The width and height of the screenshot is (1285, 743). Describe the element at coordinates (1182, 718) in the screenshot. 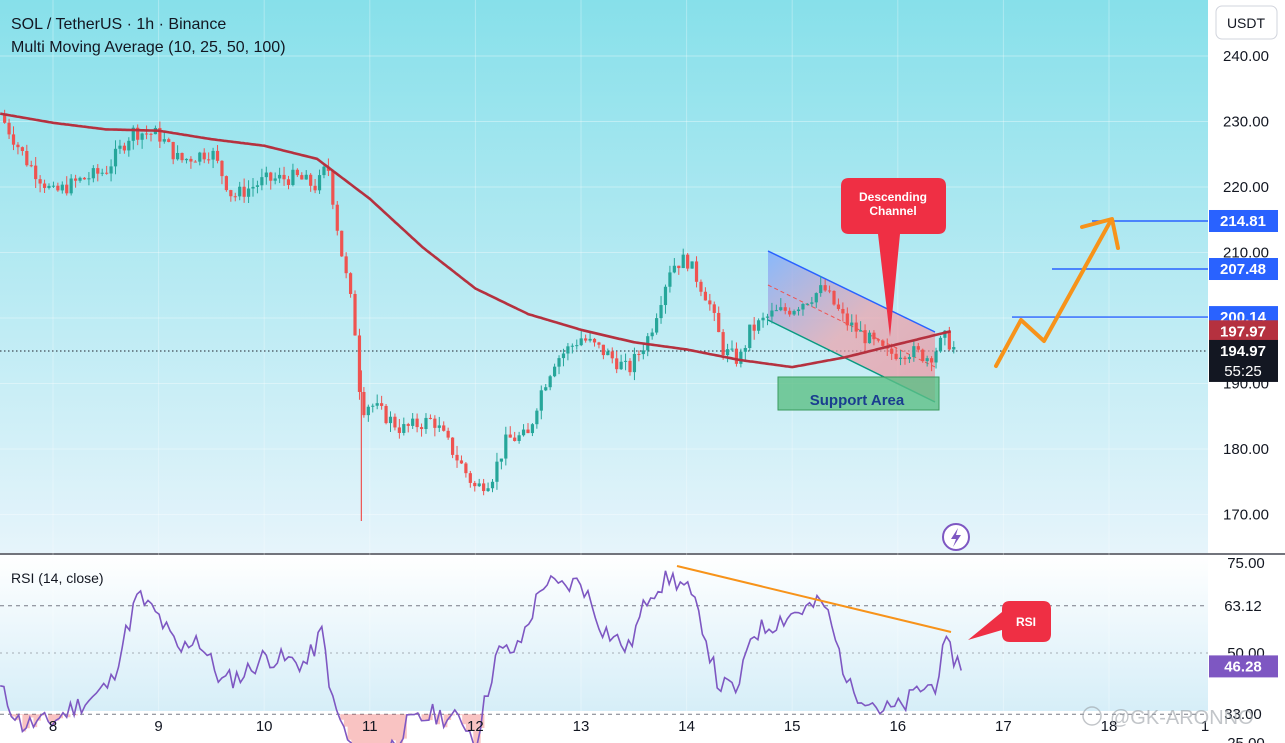

I see `watermark-text: @GK-ARONNO` at that location.